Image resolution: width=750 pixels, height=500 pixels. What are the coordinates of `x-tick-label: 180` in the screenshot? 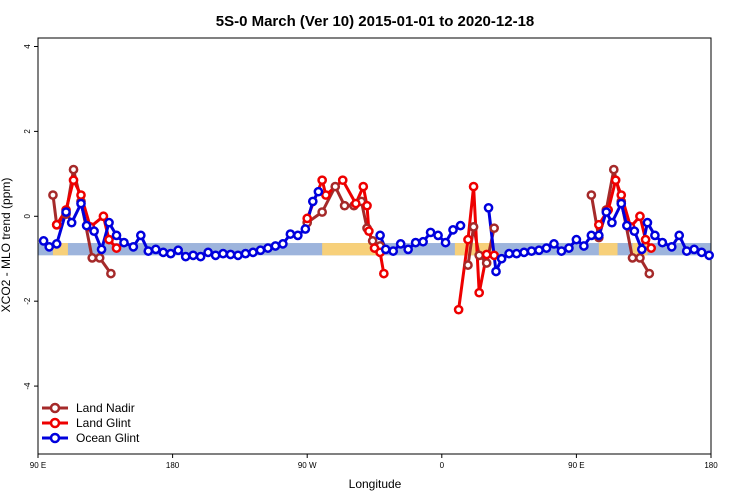 It's located at (711, 465).